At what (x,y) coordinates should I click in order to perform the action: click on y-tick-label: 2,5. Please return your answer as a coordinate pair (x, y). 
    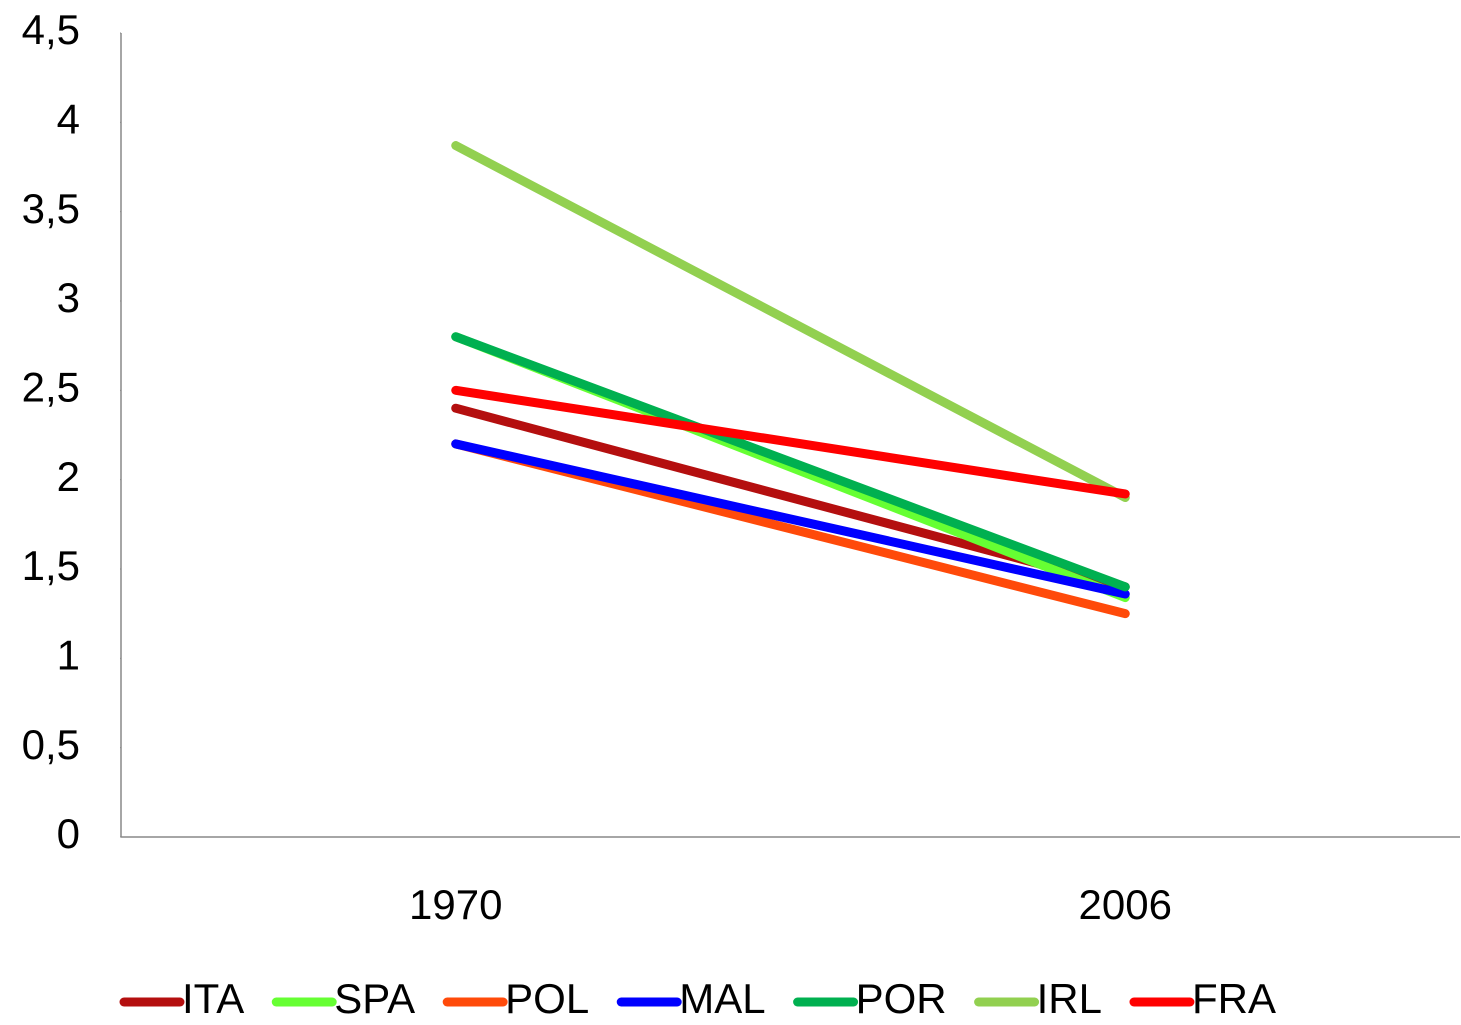
    Looking at the image, I should click on (51, 386).